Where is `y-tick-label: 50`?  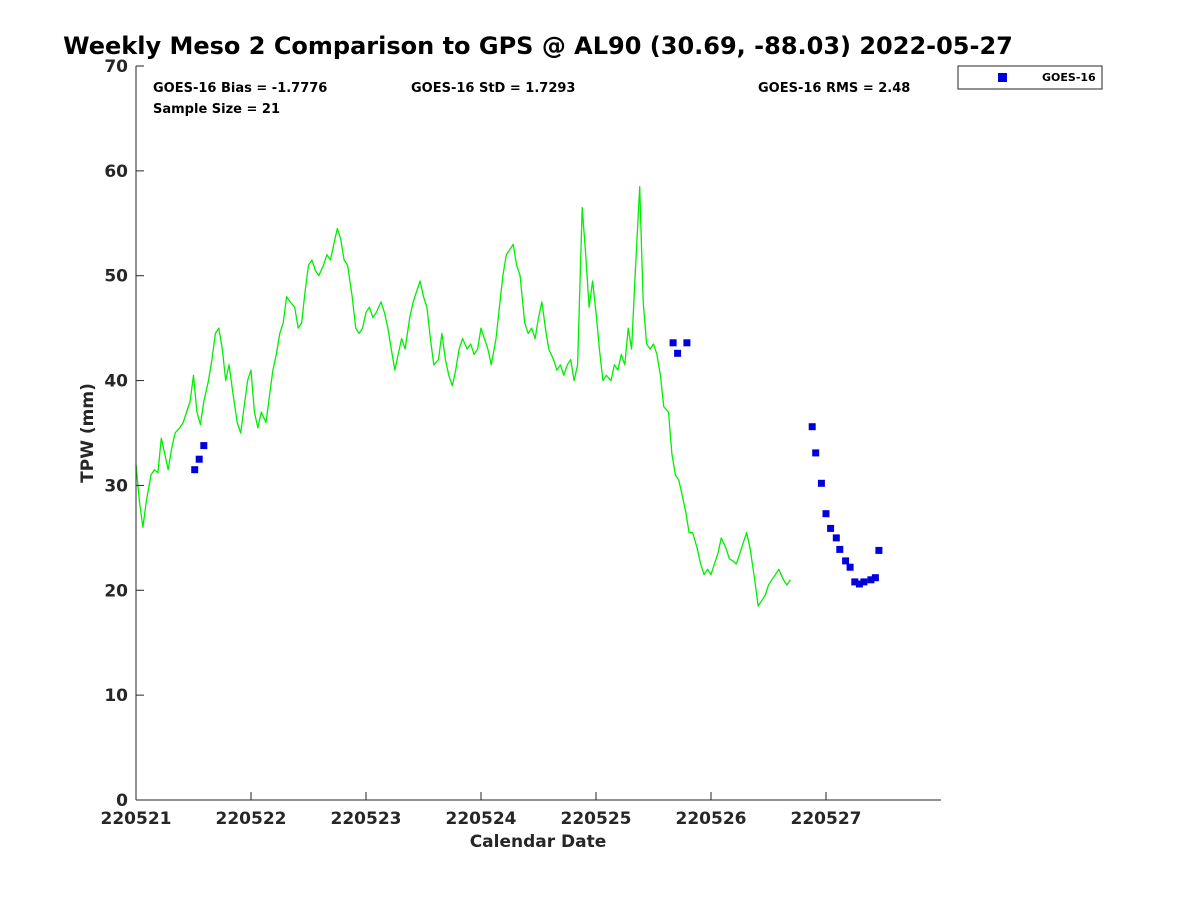
y-tick-label: 50 is located at coordinates (116, 277).